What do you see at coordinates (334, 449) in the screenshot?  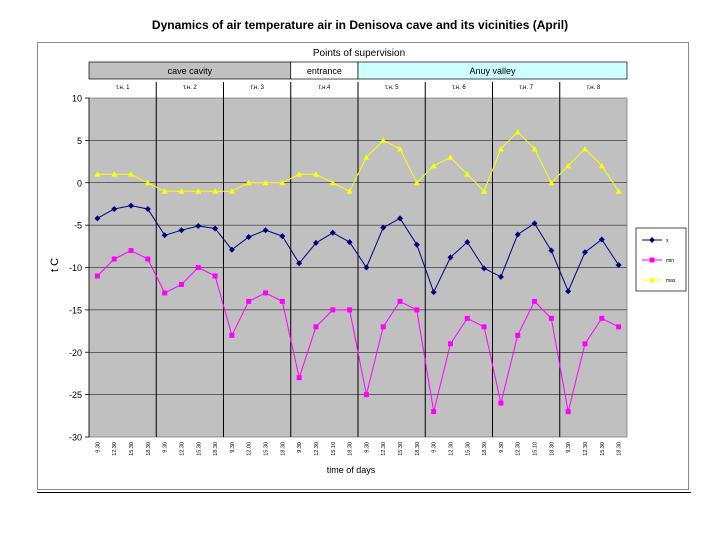 I see `x-tick-label: 15.10` at bounding box center [334, 449].